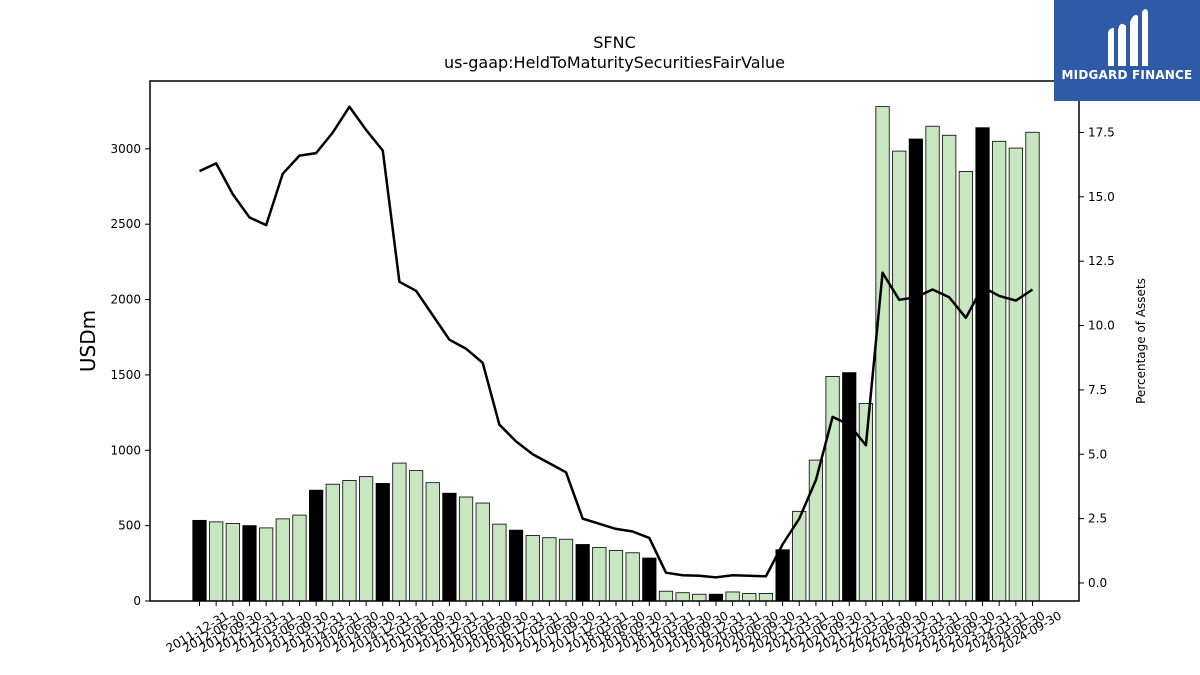  I want to click on y2-tick-label: 15.0, so click(1101, 197).